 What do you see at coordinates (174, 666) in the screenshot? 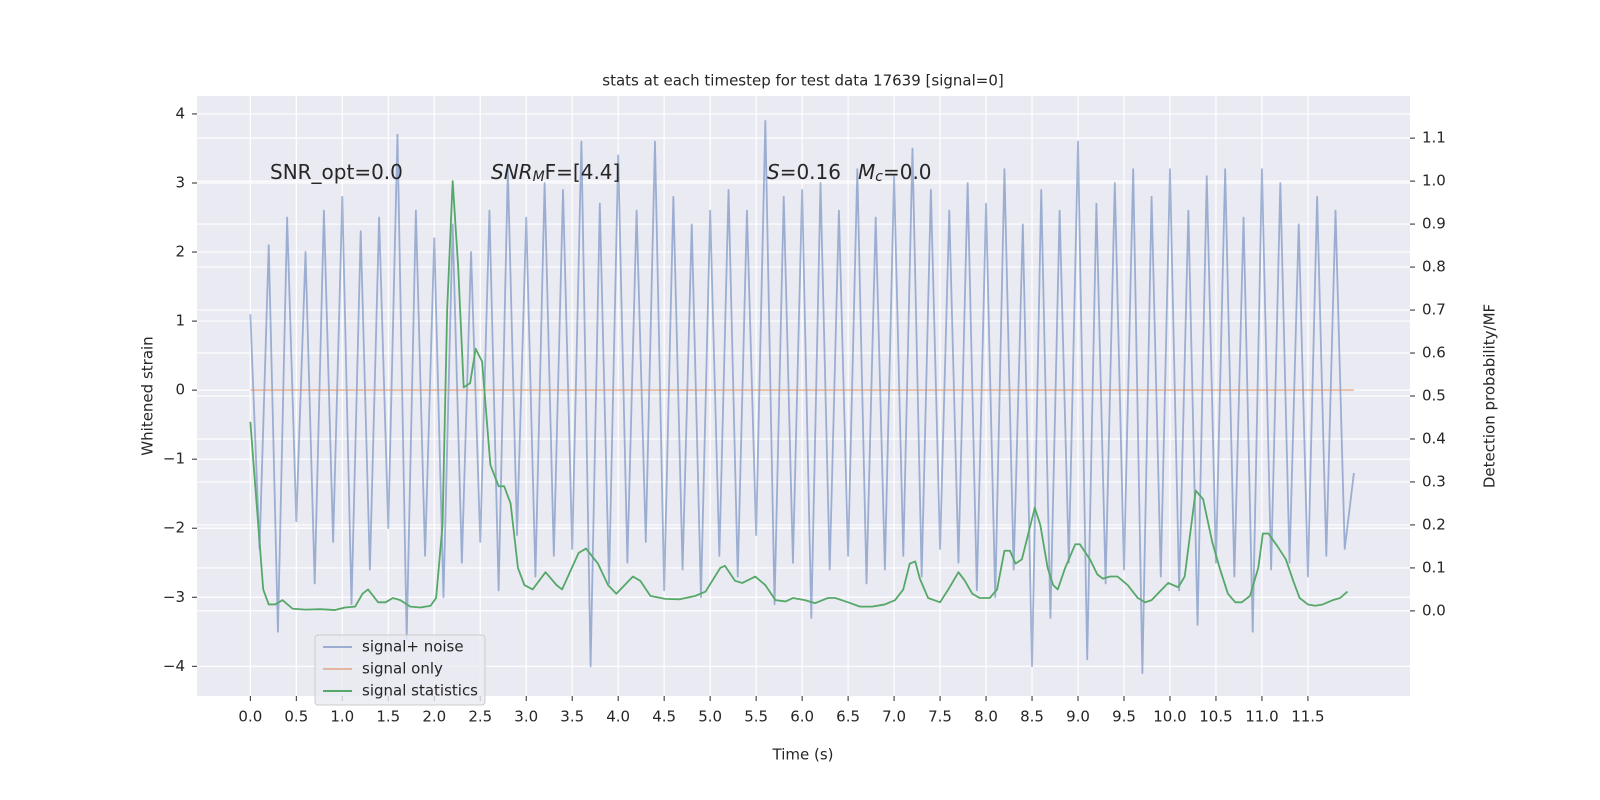
I see `y-tick-label: −4` at bounding box center [174, 666].